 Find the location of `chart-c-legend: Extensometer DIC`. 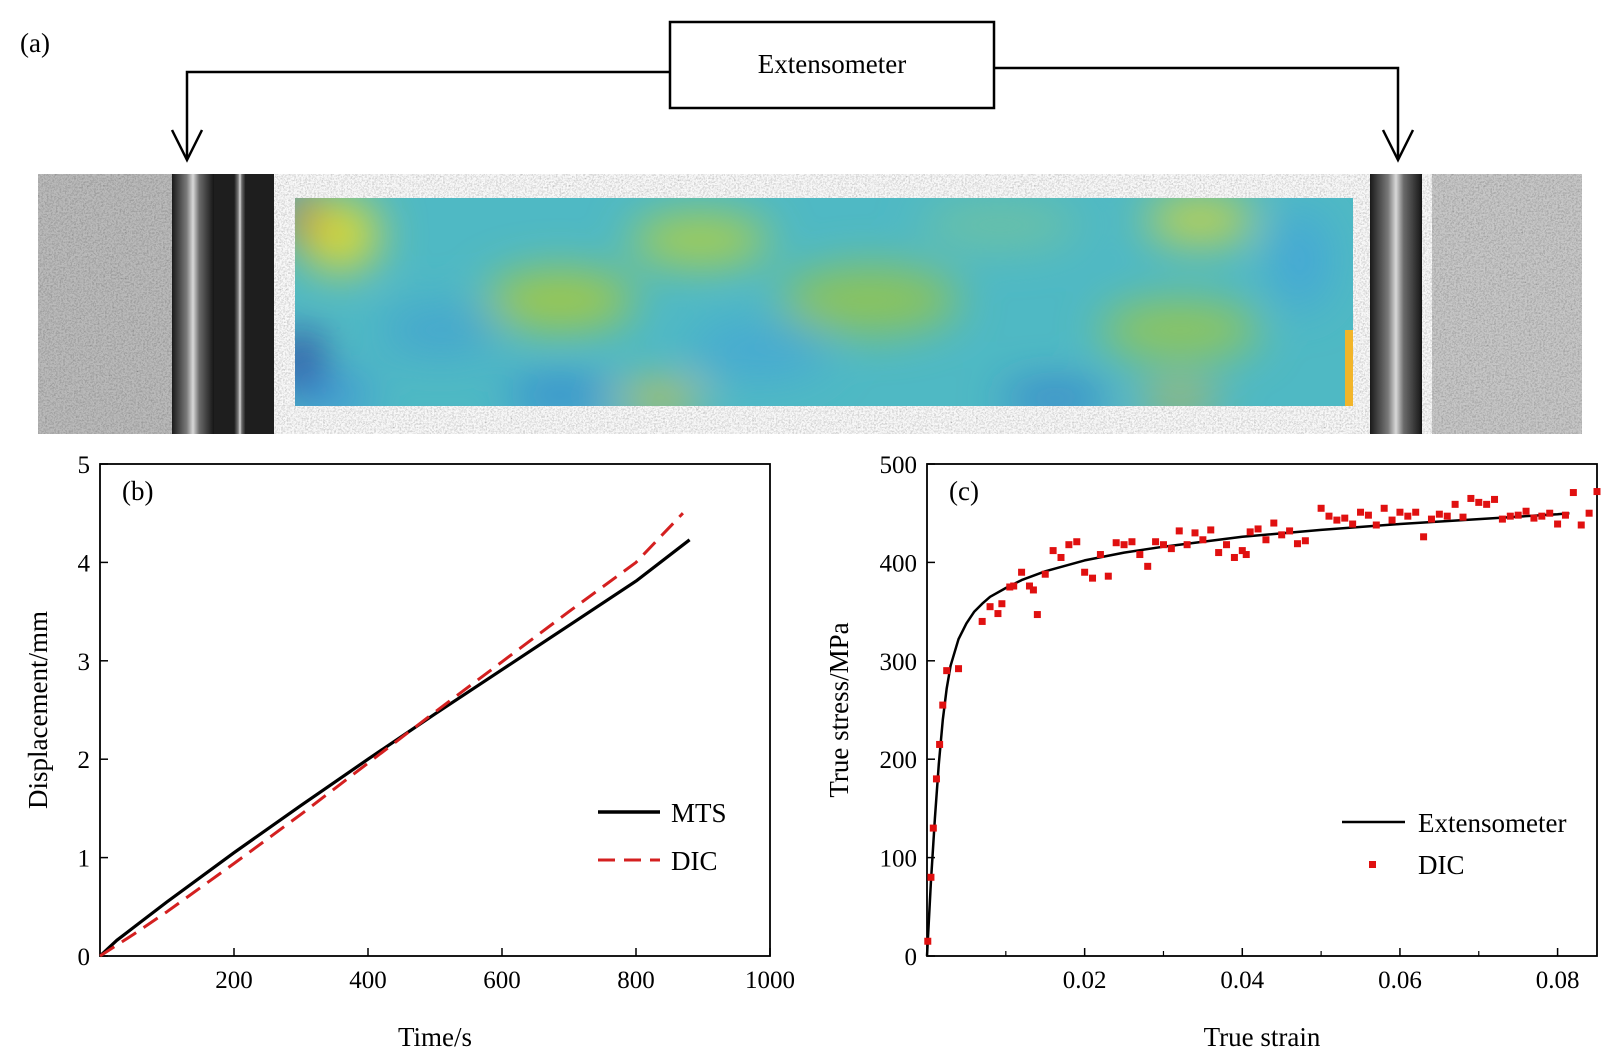

chart-c-legend: Extensometer DIC is located at coordinates (1454, 844).